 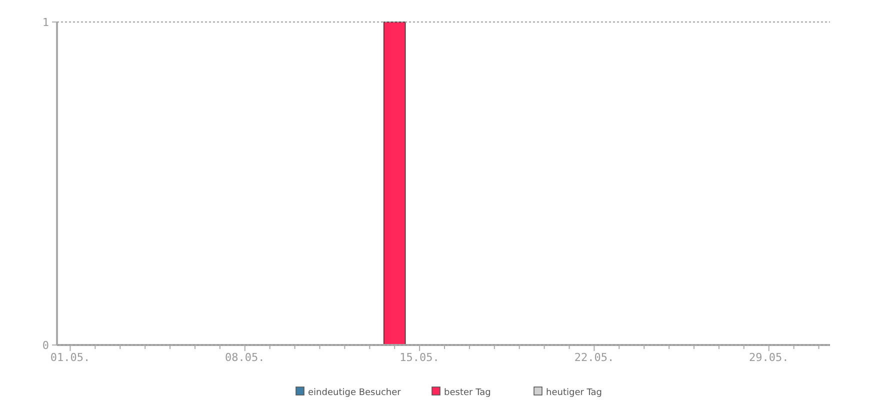 What do you see at coordinates (45, 22) in the screenshot?
I see `y-tick-label: 1` at bounding box center [45, 22].